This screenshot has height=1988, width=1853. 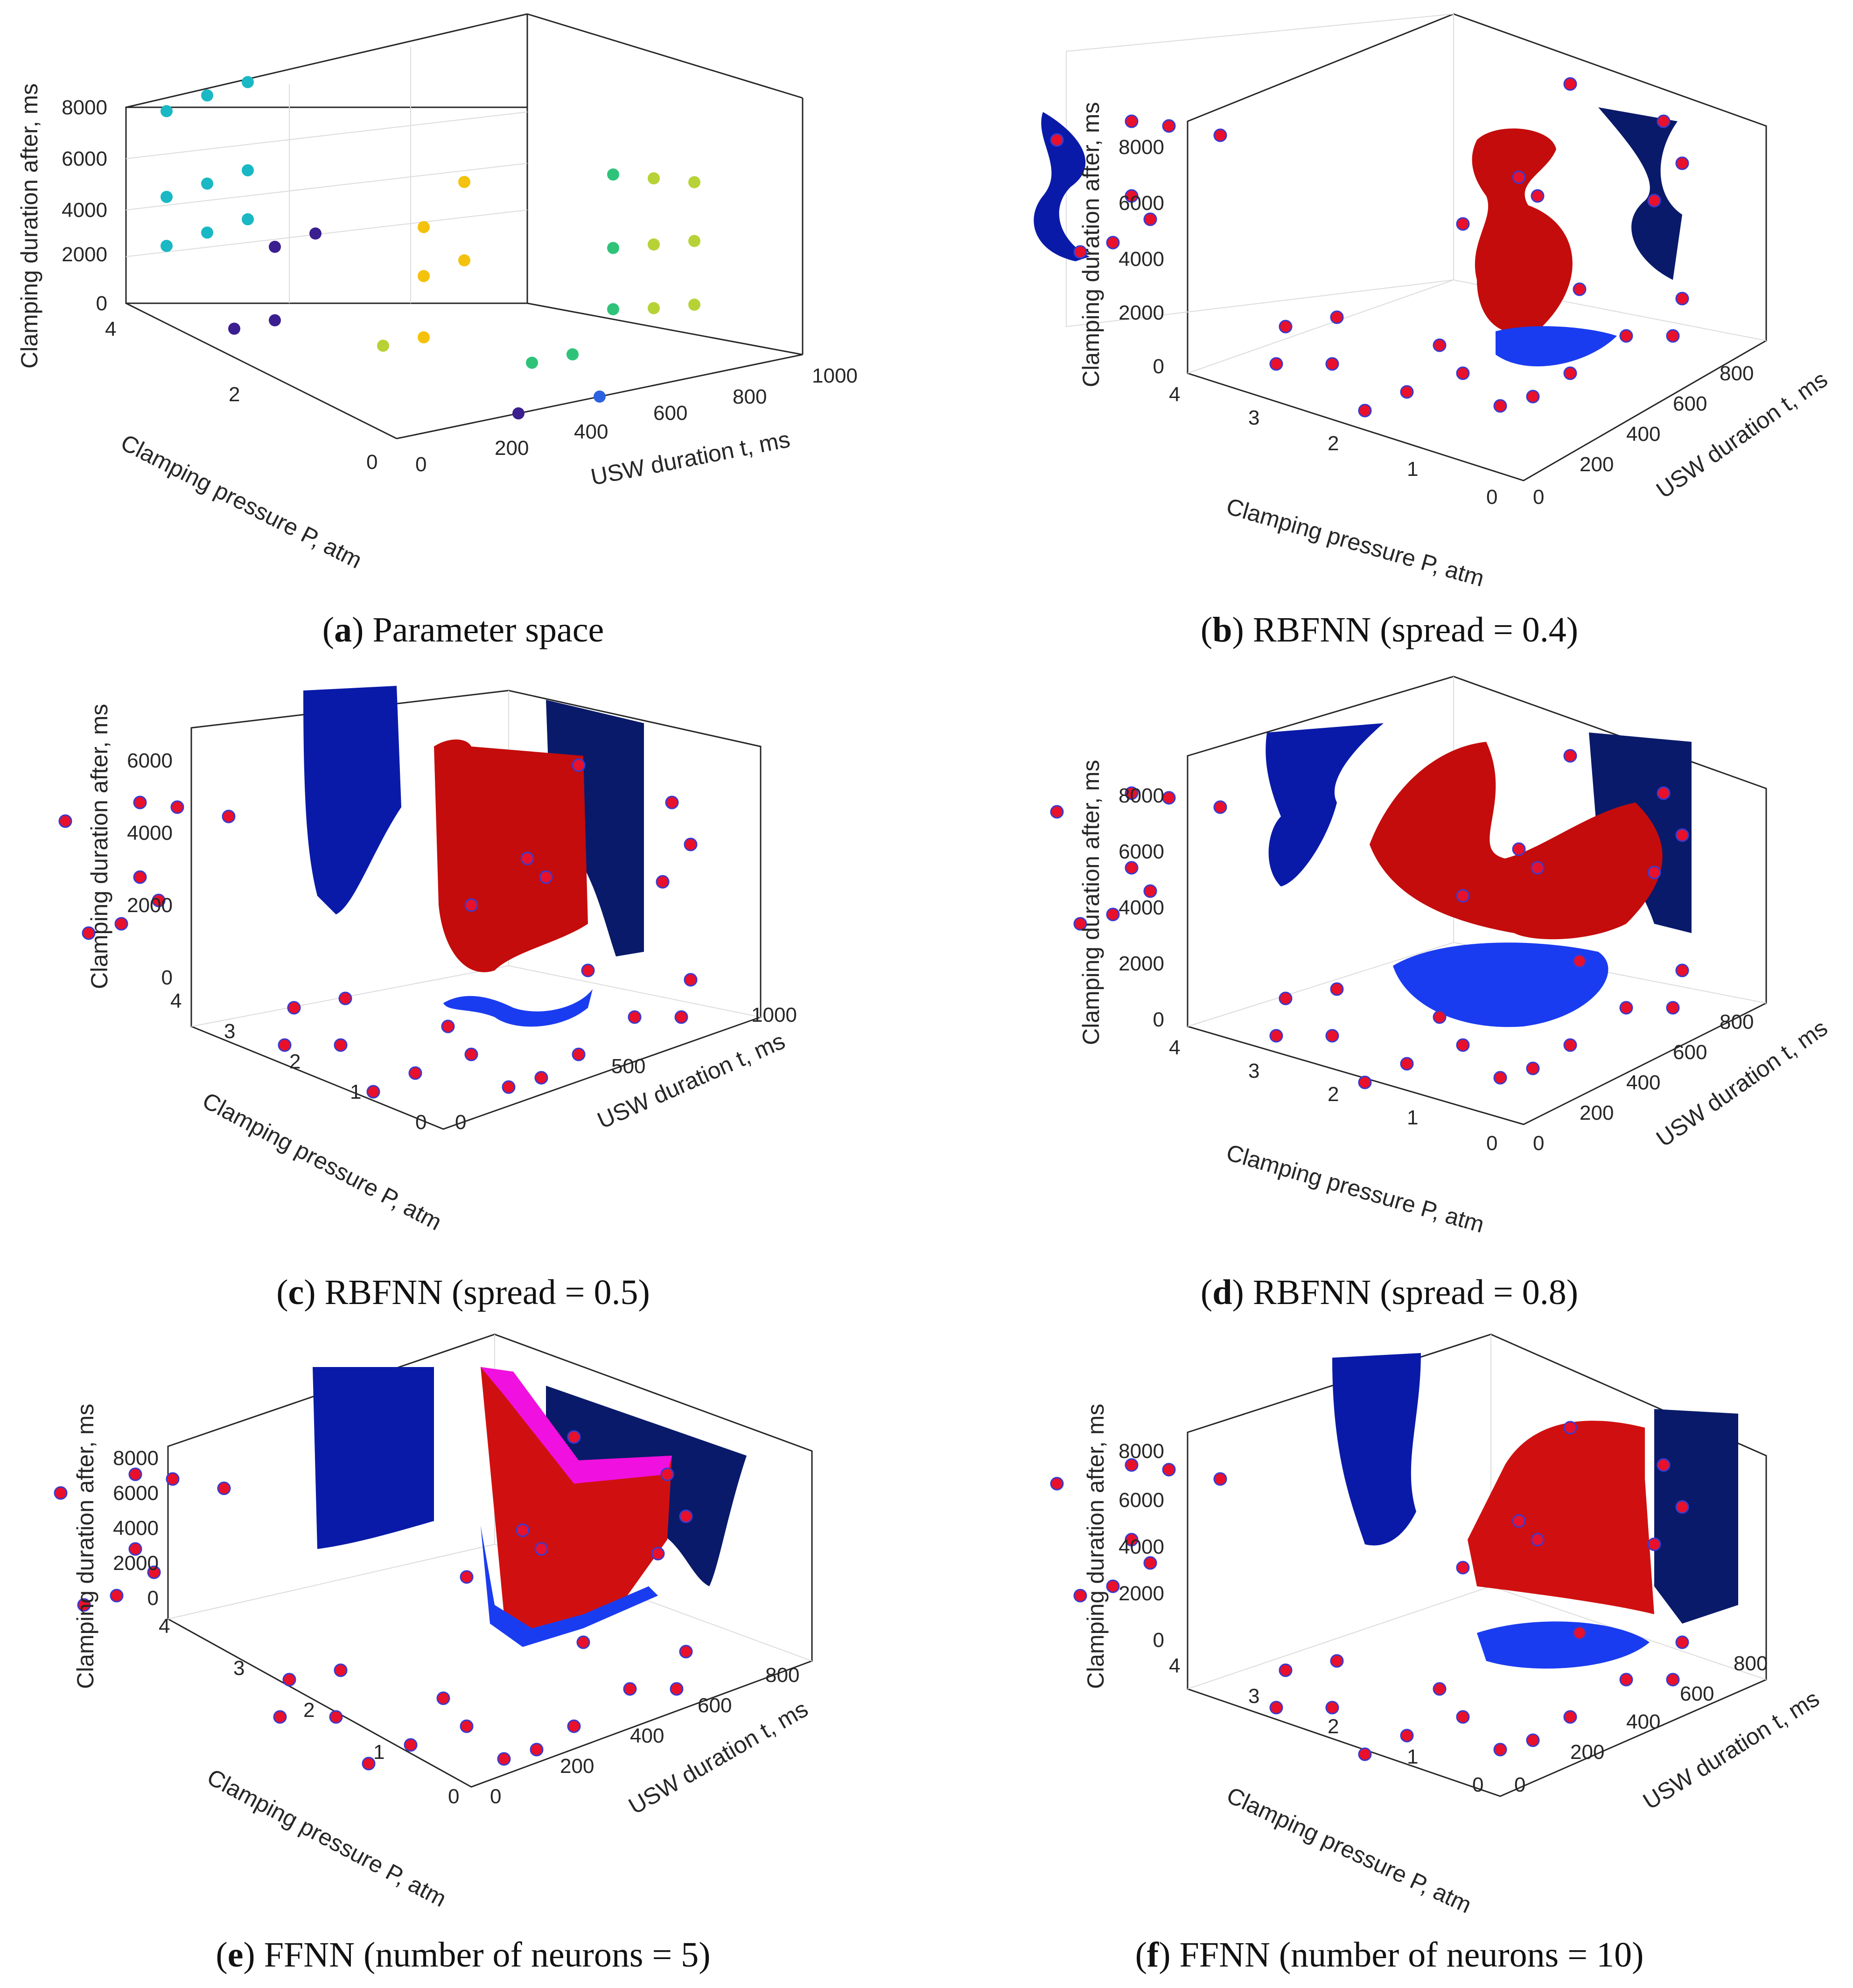 I want to click on ytick-e-2: 4000, so click(x=136, y=1529).